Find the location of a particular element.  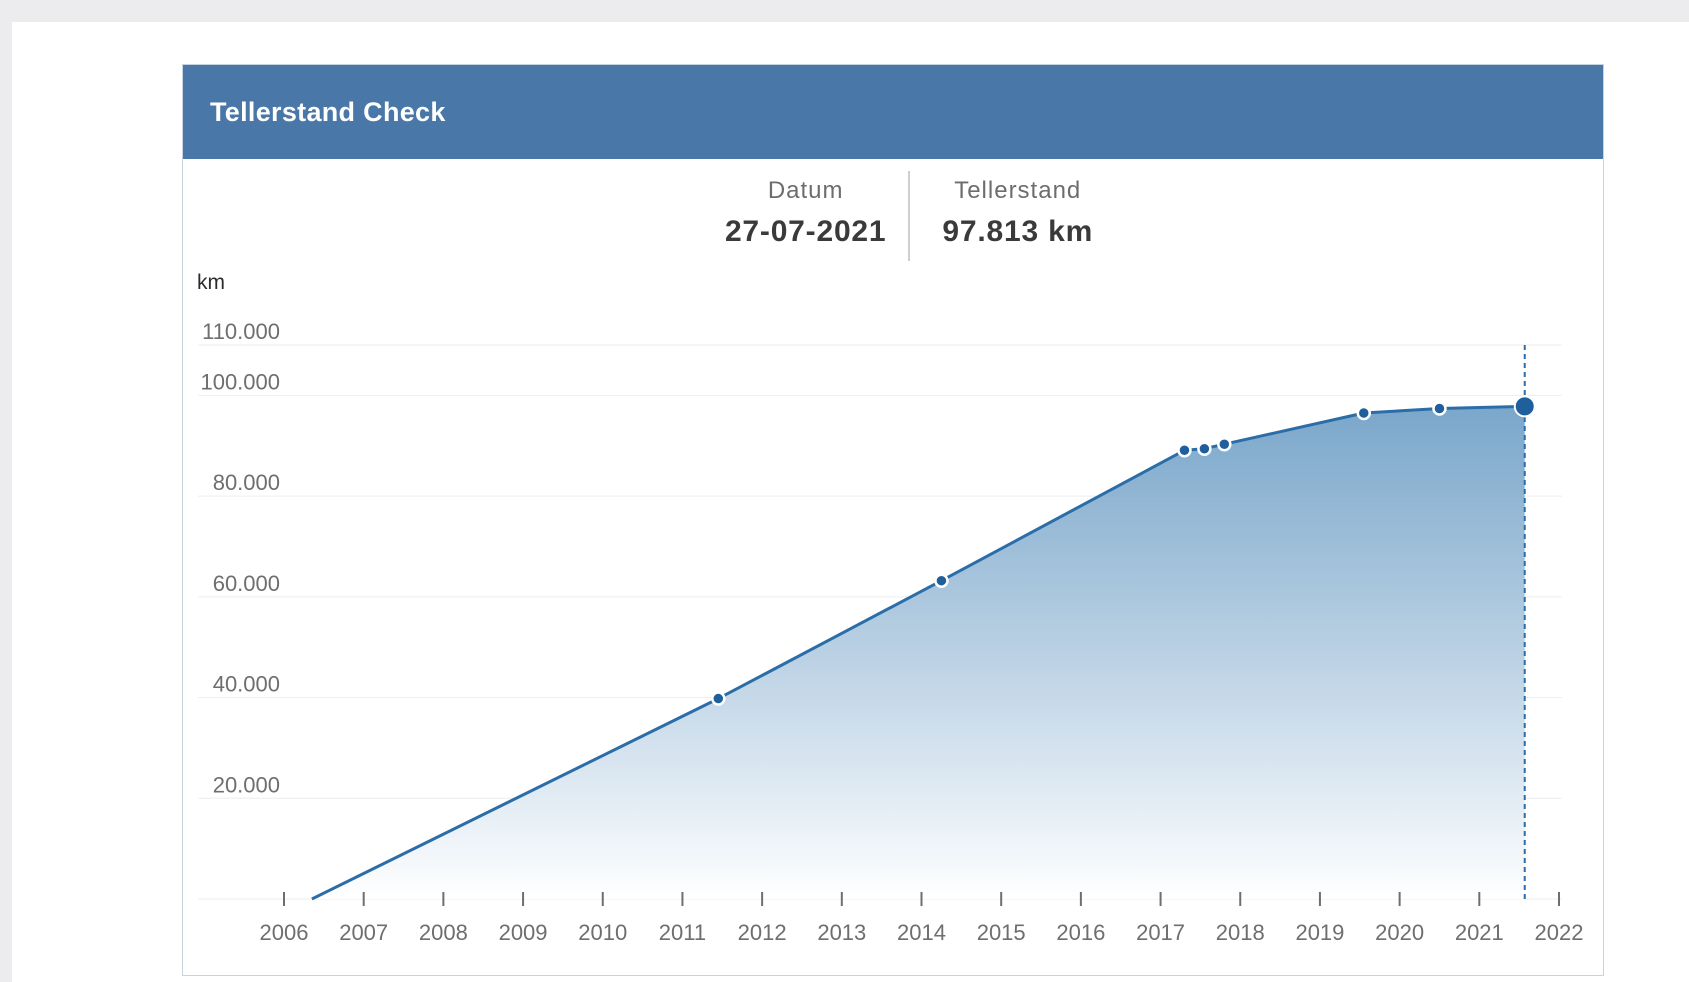

x-tick-label: 2007 is located at coordinates (363, 932).